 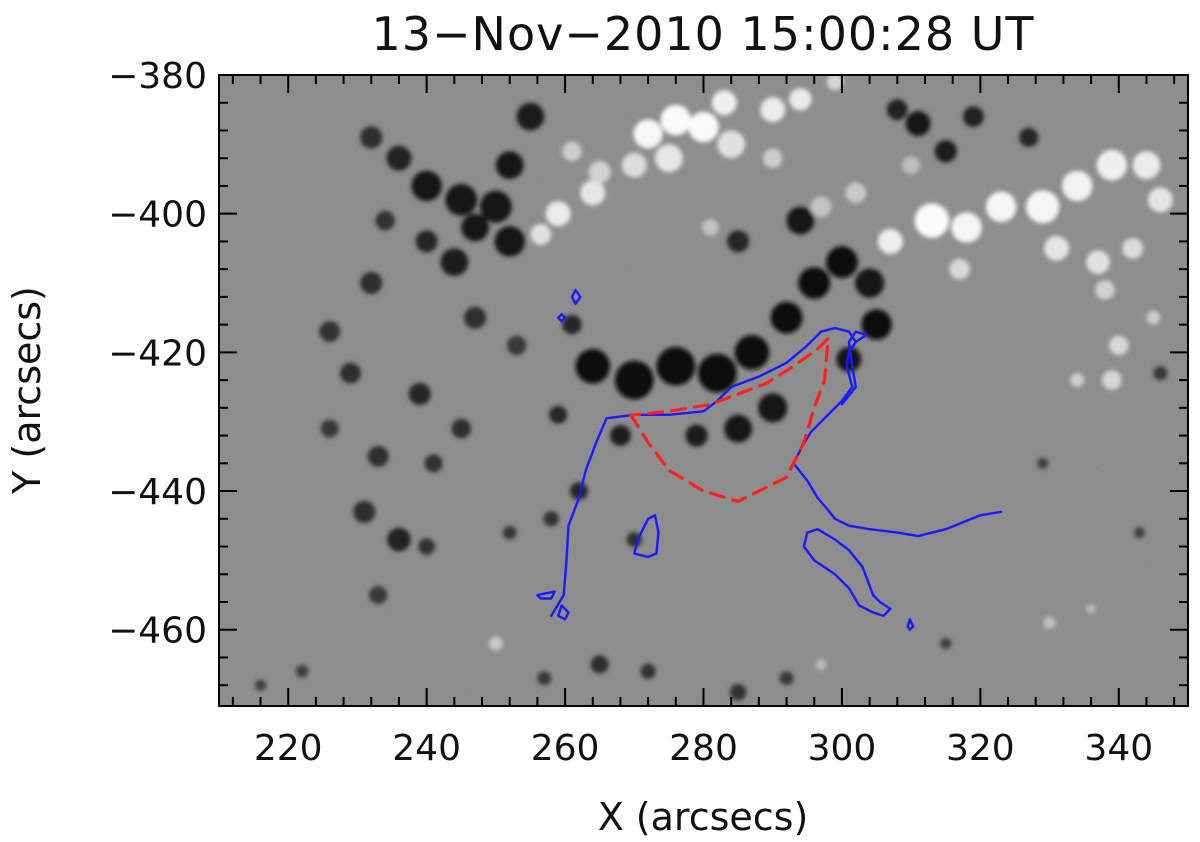 I want to click on red-dashed-outline, so click(x=729, y=419).